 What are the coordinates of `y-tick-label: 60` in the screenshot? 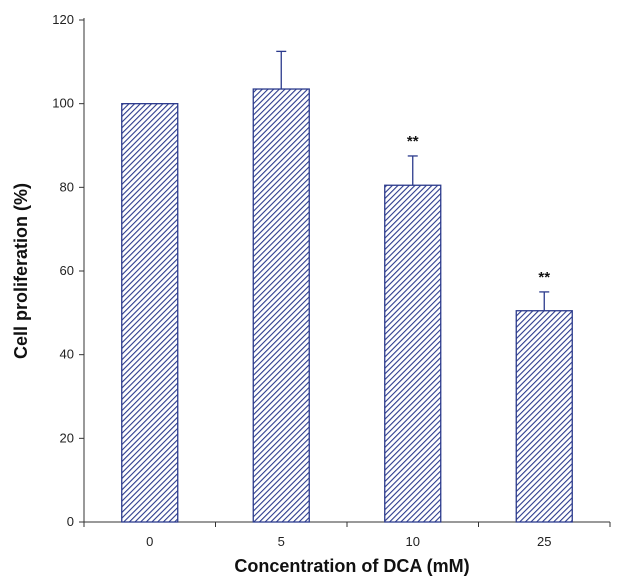 It's located at (67, 270).